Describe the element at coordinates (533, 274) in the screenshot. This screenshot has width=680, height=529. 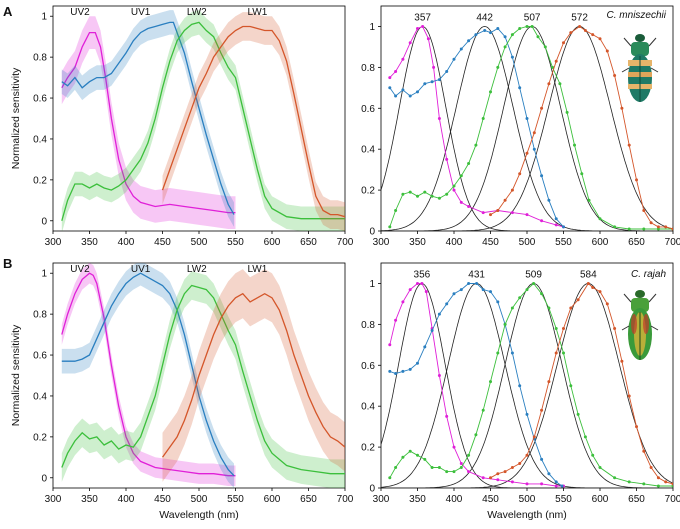
I see `peak-label: 509` at that location.